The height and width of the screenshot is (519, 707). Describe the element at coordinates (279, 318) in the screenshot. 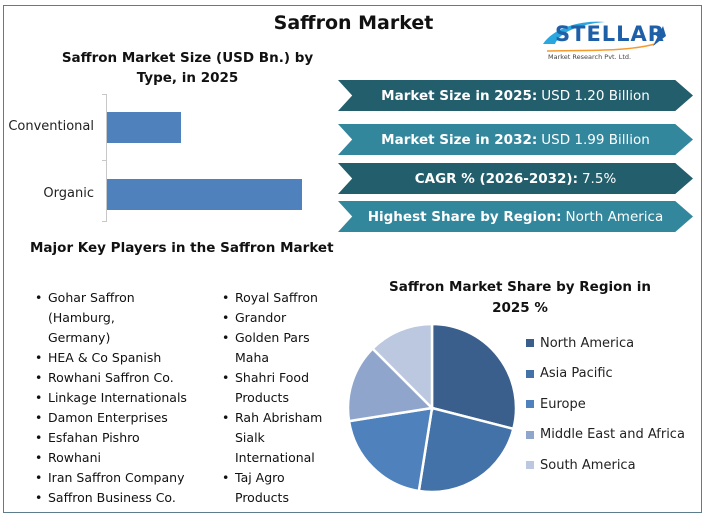

I see `player-item: Grandor` at that location.